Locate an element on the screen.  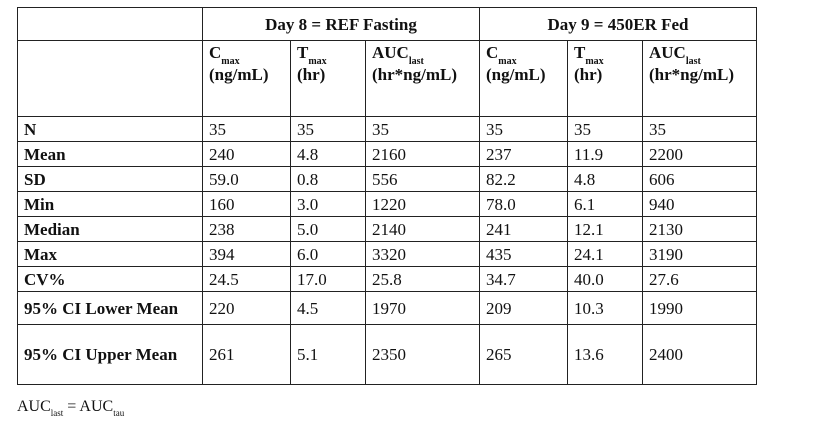
table-cell: 25.8 is located at coordinates (422, 279).